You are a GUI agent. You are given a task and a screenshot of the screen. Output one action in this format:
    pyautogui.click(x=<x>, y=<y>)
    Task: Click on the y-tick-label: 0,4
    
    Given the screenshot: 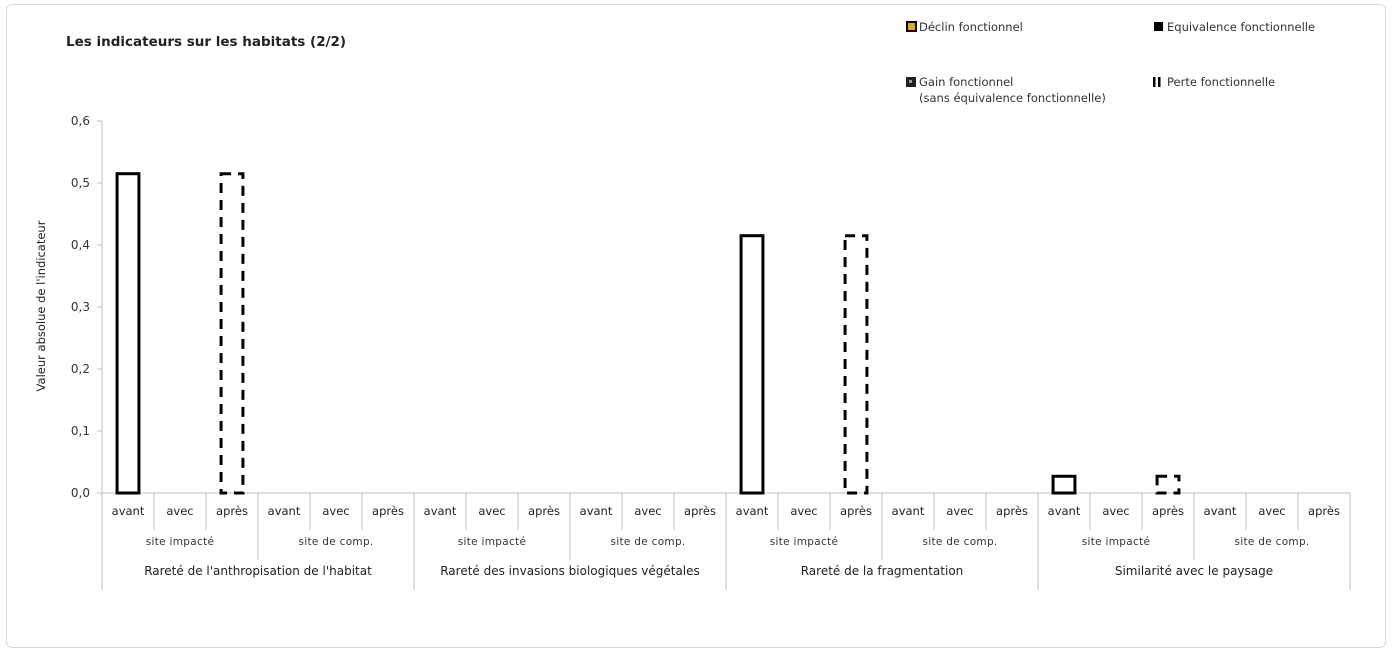 What is the action you would take?
    pyautogui.click(x=80, y=245)
    